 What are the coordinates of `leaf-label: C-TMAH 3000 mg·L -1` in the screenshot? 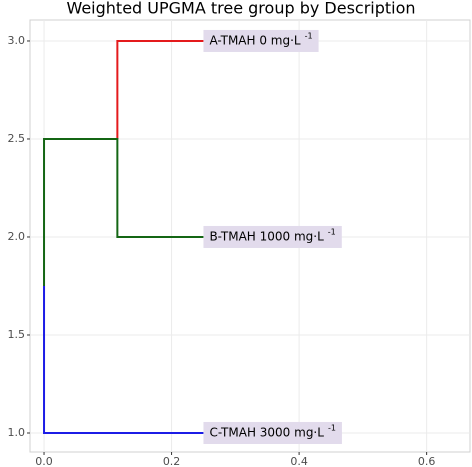 It's located at (272, 432).